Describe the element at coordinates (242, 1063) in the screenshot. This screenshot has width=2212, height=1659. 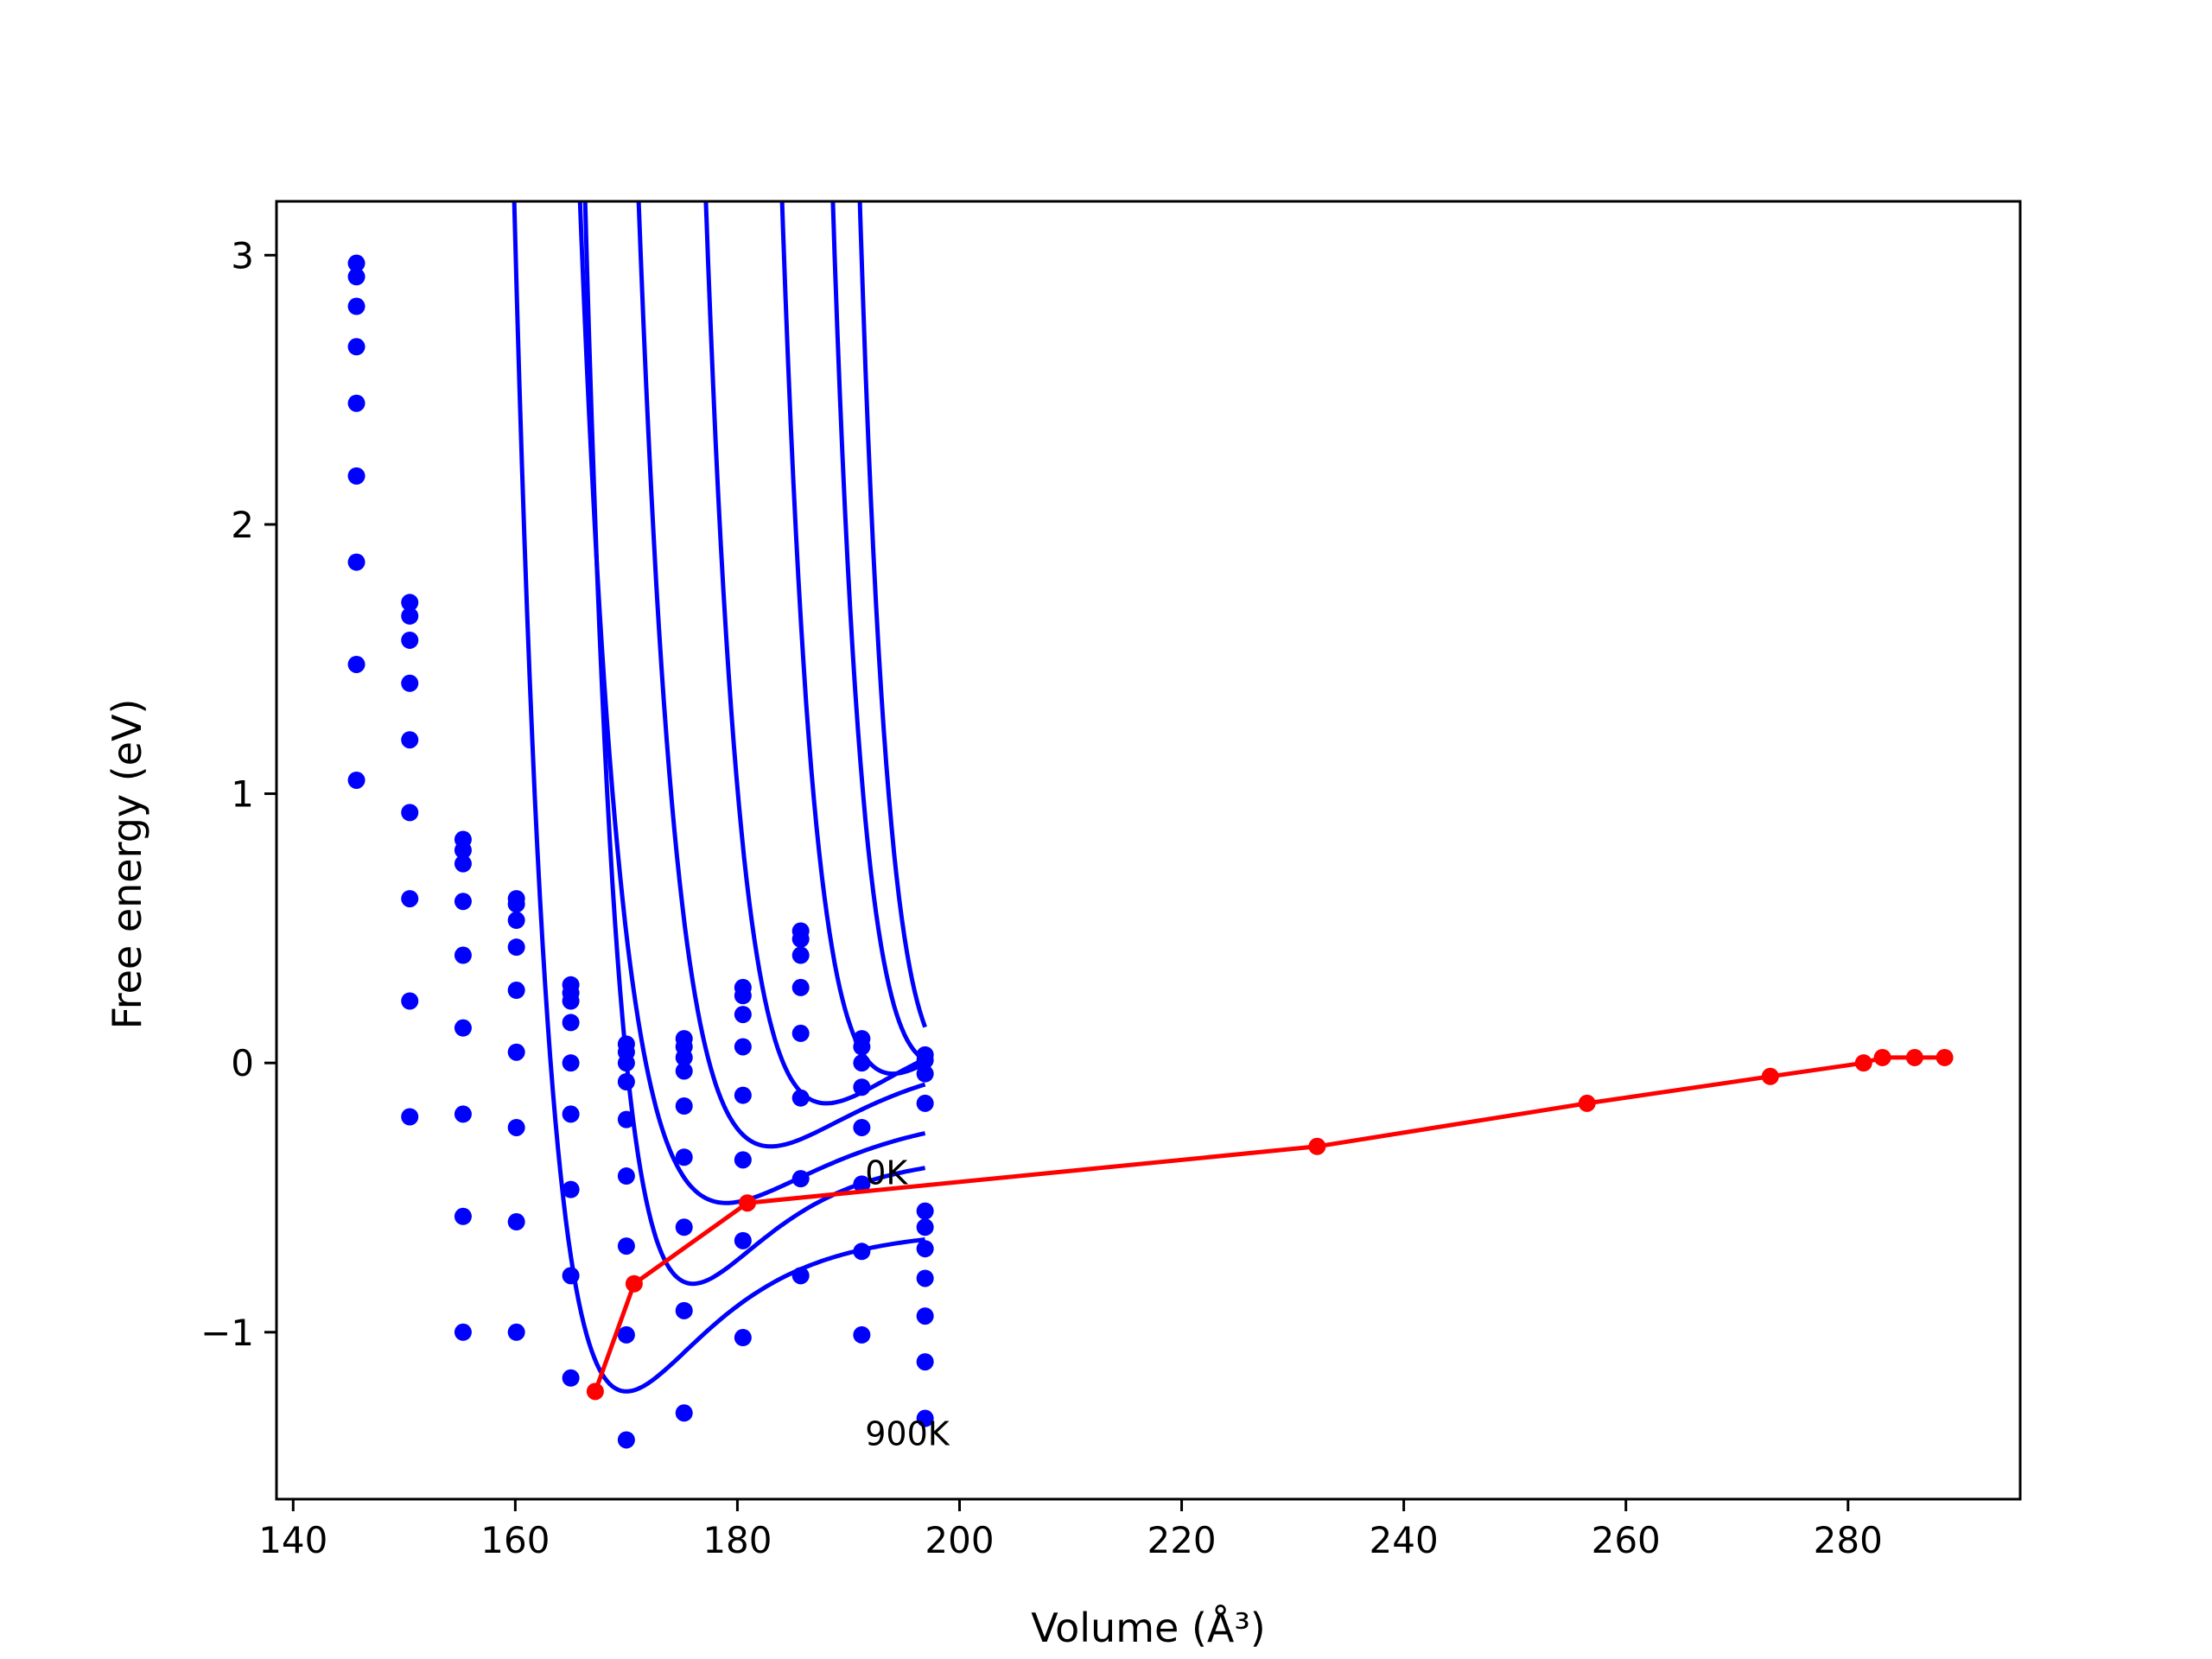
I see `y-tick-label: 0` at that location.